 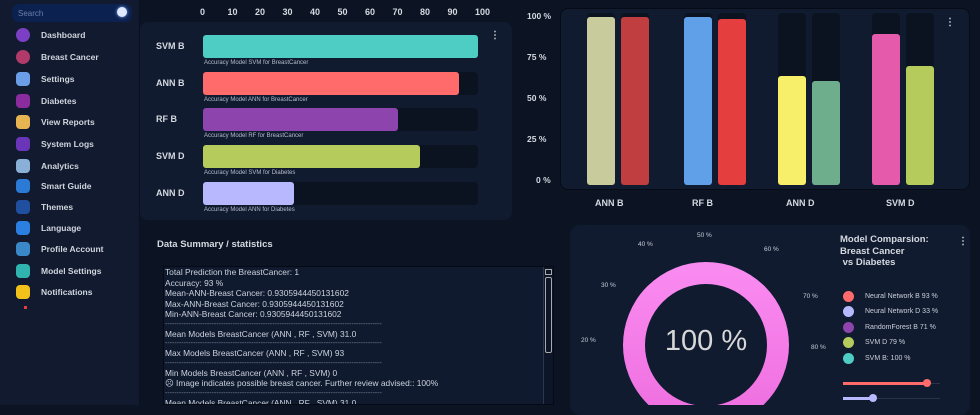 What do you see at coordinates (877, 358) in the screenshot?
I see `legend-item: SVM B: 100 %` at bounding box center [877, 358].